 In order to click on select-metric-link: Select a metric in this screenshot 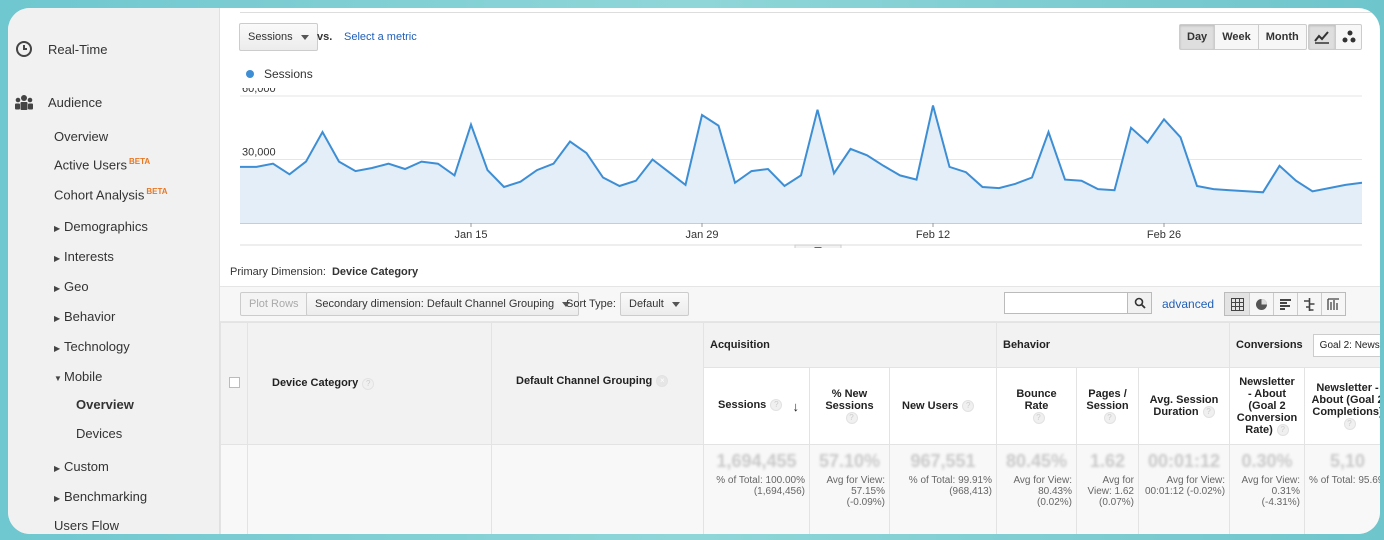, I will do `click(380, 37)`.